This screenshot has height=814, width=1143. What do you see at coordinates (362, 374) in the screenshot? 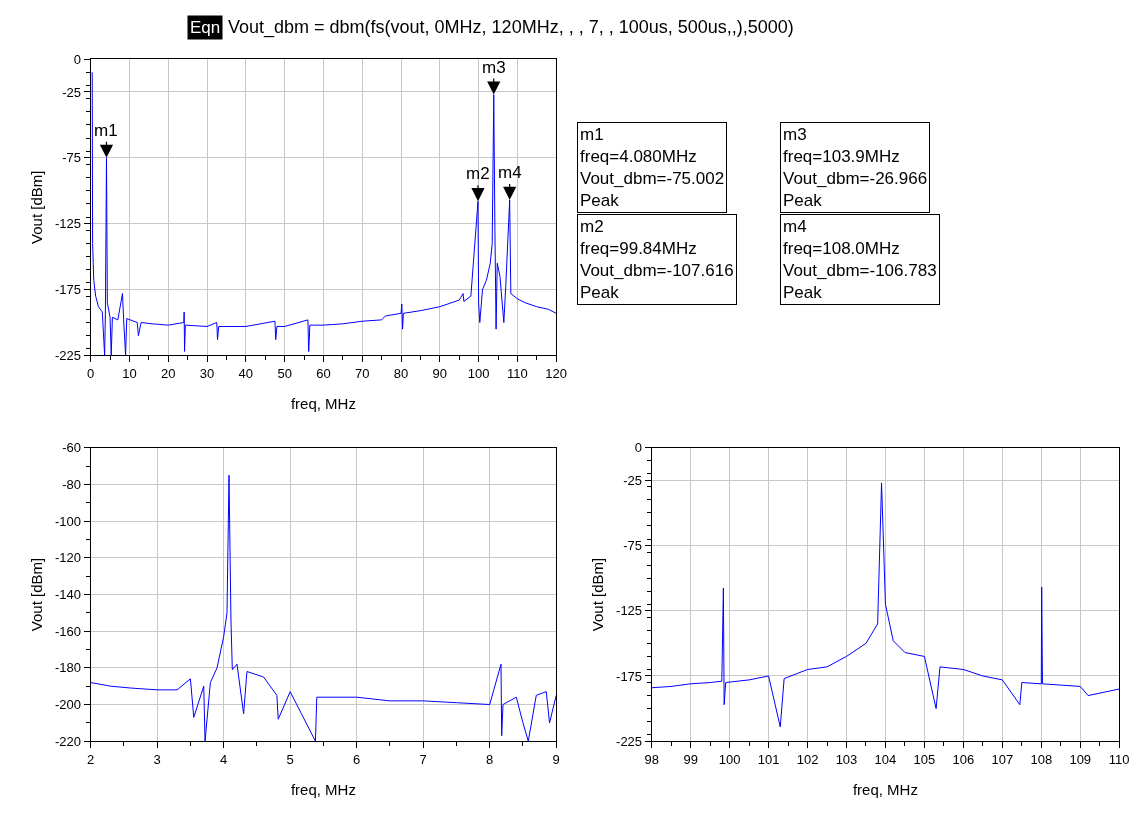
I see `x-tick-label: 70` at bounding box center [362, 374].